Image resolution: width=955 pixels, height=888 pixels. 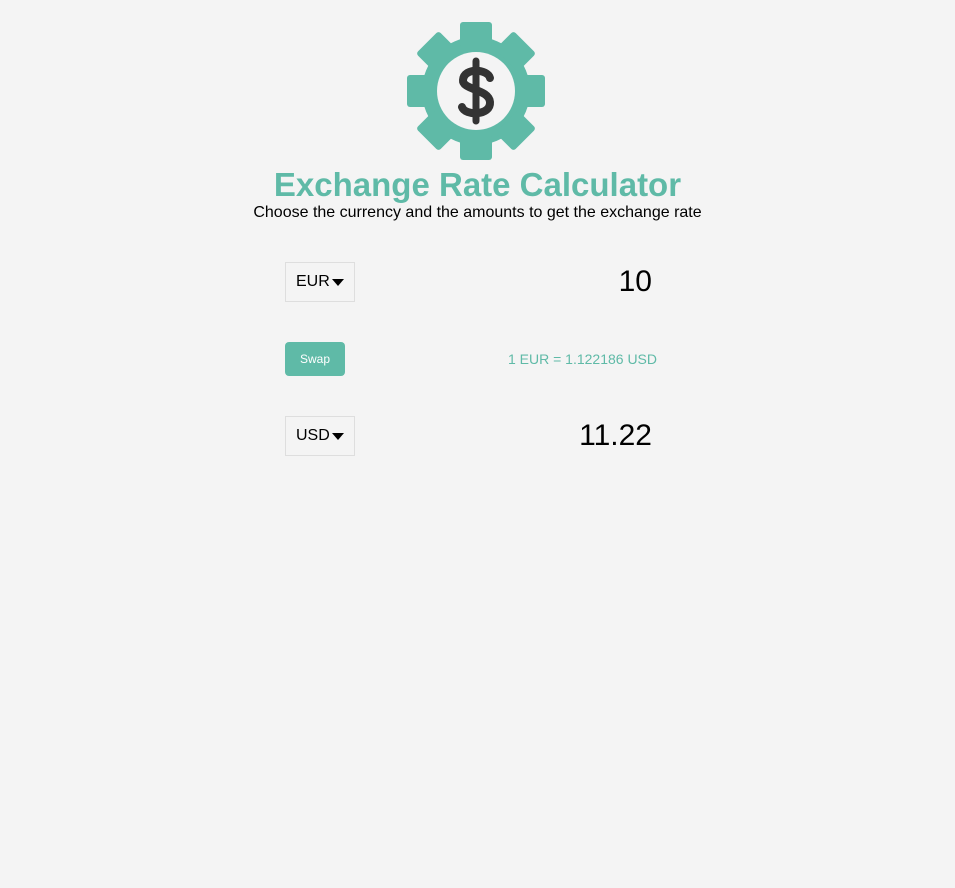 What do you see at coordinates (313, 281) in the screenshot?
I see `currency-one-value: EUR` at bounding box center [313, 281].